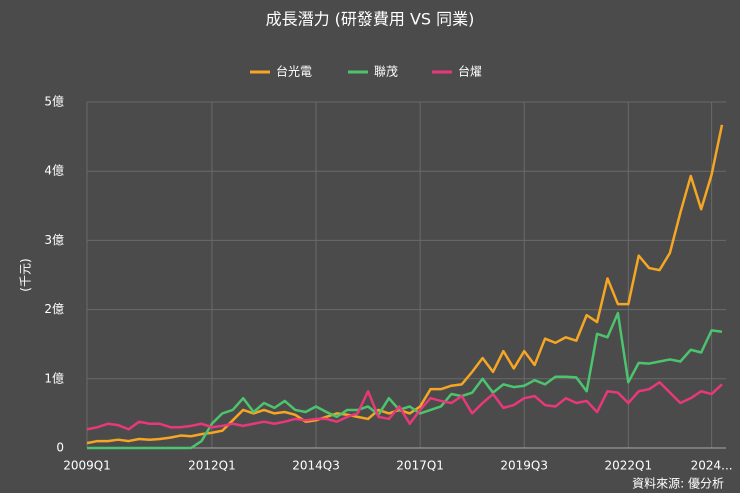  I want to click on x-tick-label: 2014Q3, so click(316, 466).